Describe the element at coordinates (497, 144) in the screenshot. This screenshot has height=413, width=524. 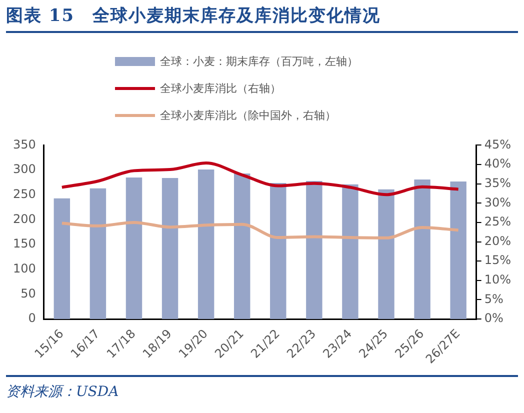
I see `y2-tick-label: 45%` at that location.